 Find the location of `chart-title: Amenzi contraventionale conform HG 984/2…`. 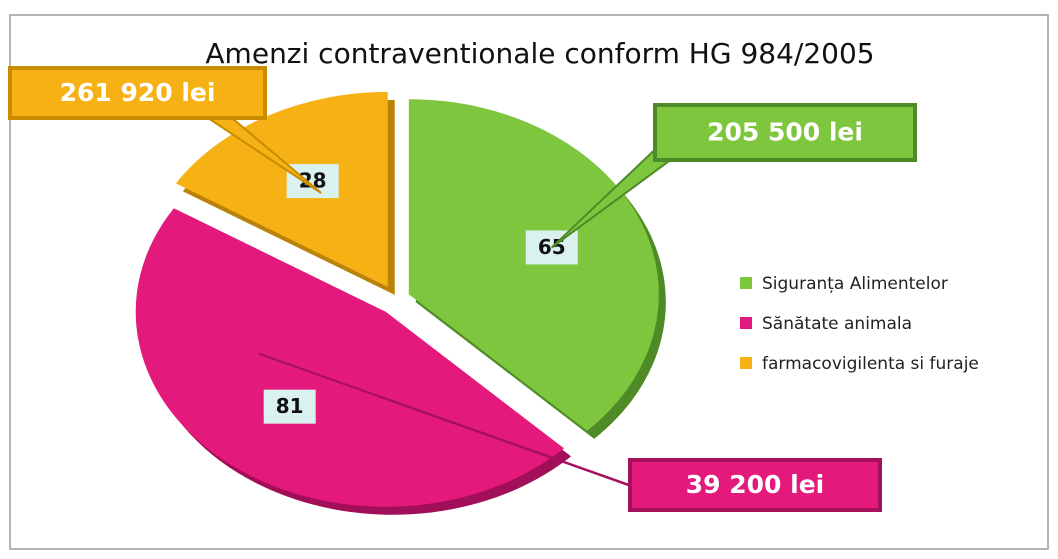

chart-title: Amenzi contraventionale conform HG 984/2… is located at coordinates (539, 53).